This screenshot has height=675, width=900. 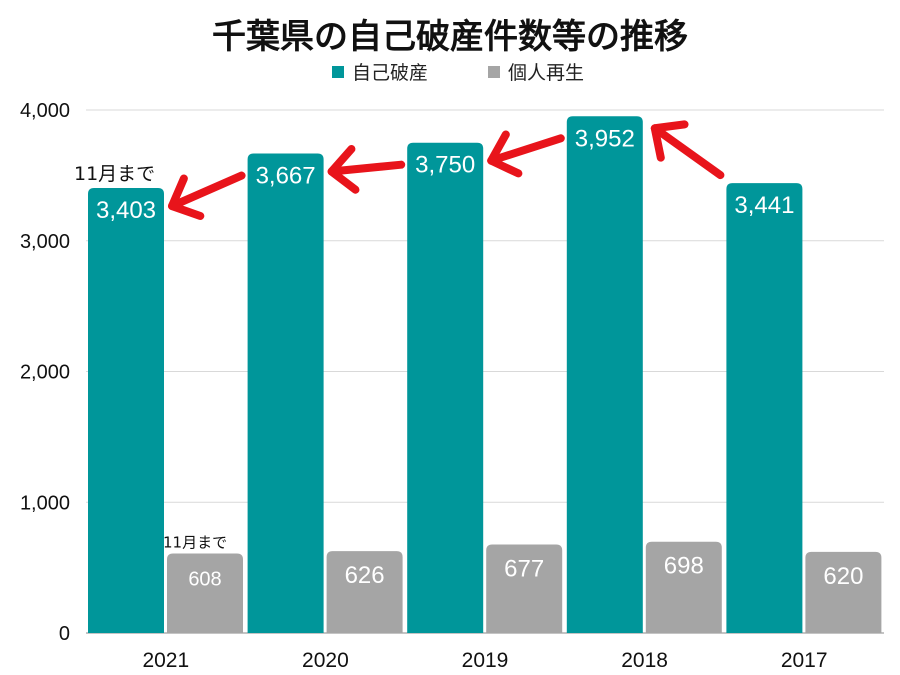 What do you see at coordinates (45, 242) in the screenshot?
I see `y-tick-label: 3,000` at bounding box center [45, 242].